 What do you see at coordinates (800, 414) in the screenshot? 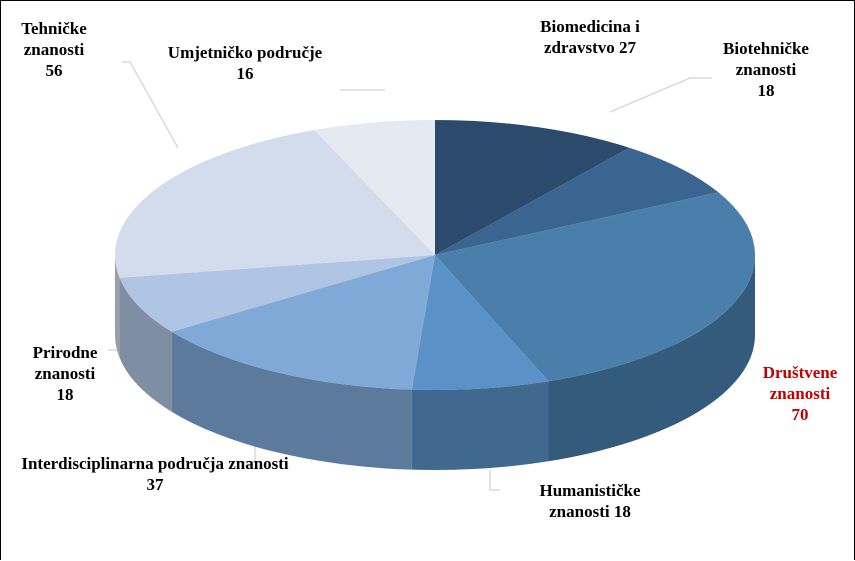
I see `value-label: 70` at bounding box center [800, 414].